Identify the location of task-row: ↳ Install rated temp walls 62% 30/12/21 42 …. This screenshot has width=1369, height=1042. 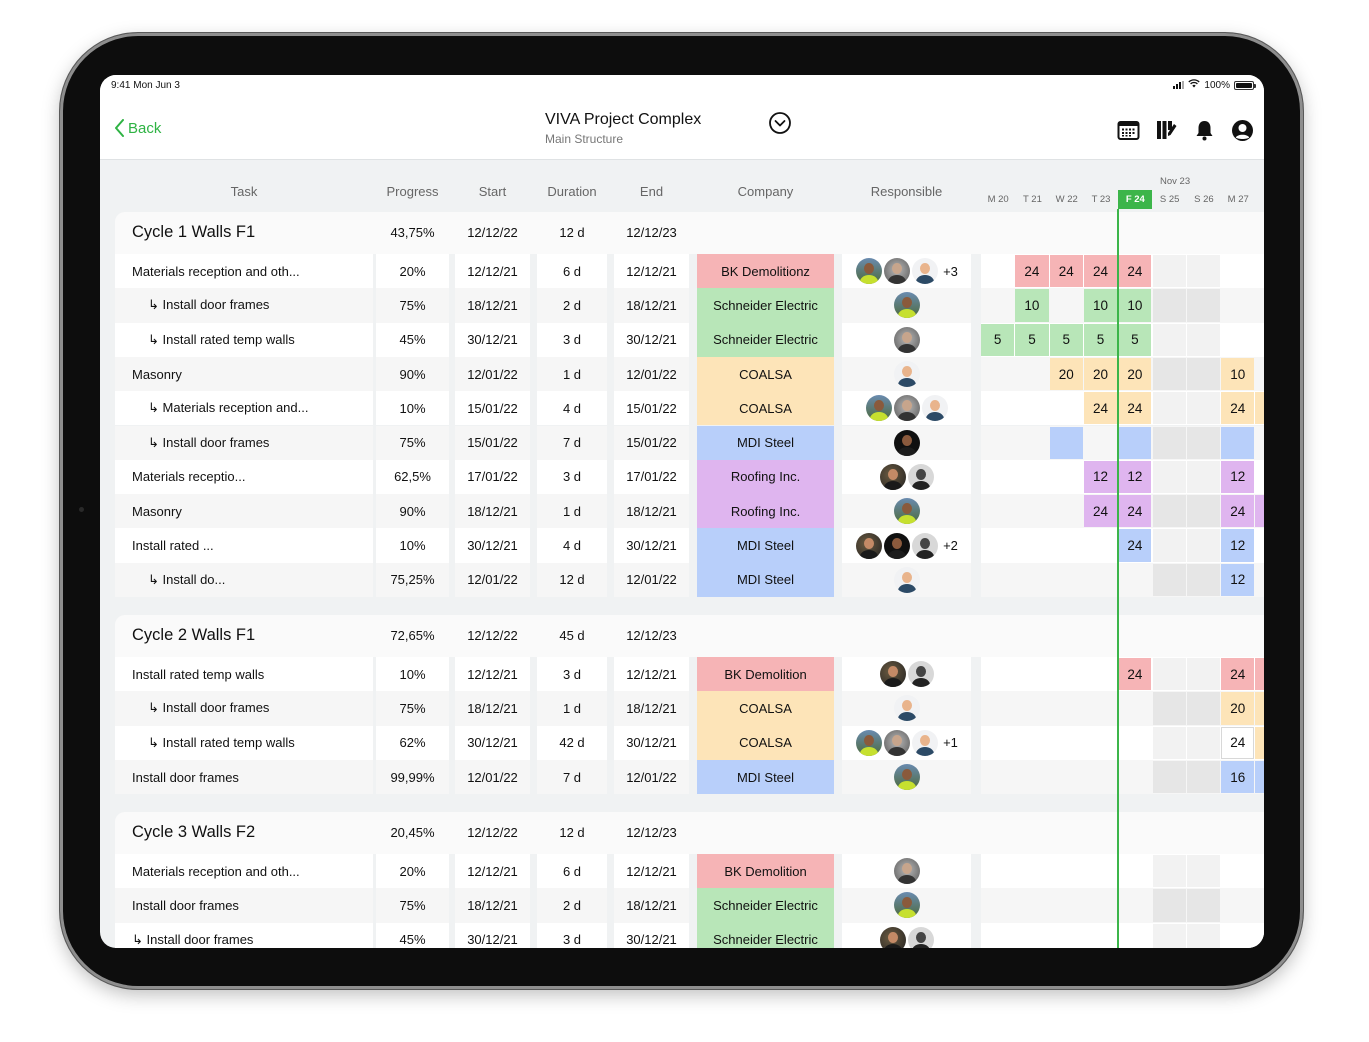
(689, 742).